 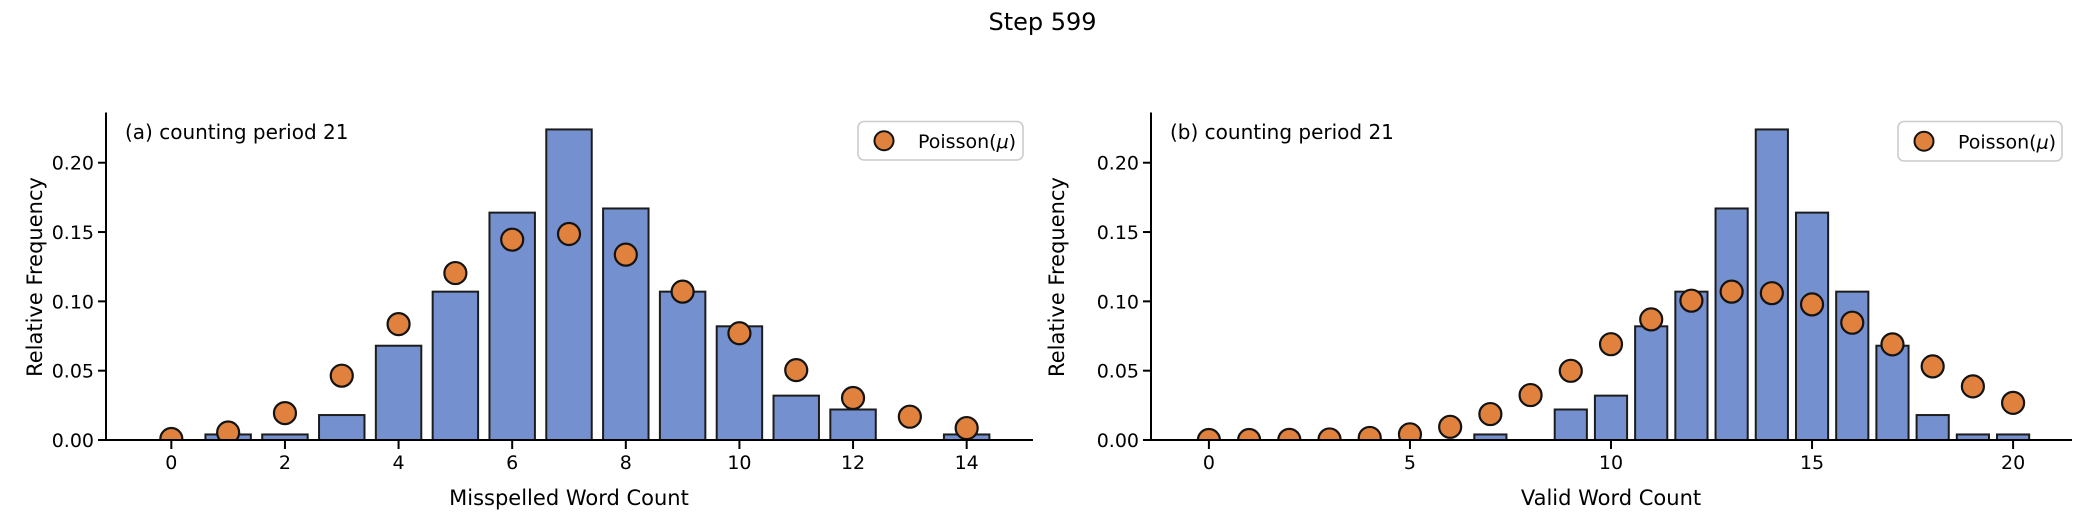 What do you see at coordinates (1972, 386) in the screenshot?
I see `poisson-dot-x19` at bounding box center [1972, 386].